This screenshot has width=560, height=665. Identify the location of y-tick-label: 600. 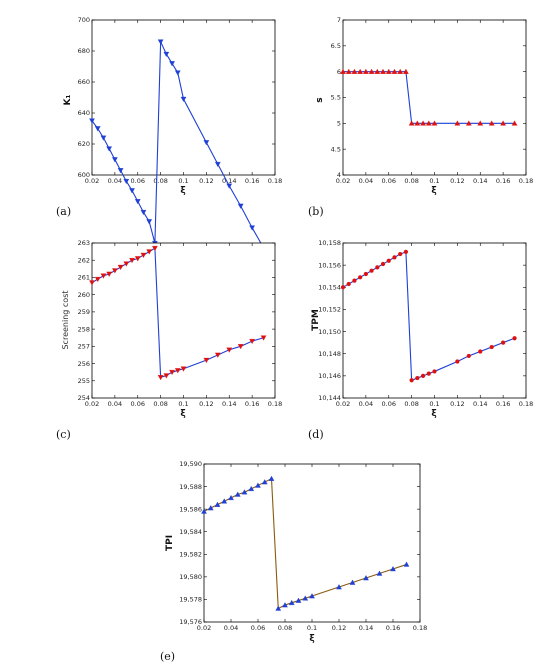
(84, 175).